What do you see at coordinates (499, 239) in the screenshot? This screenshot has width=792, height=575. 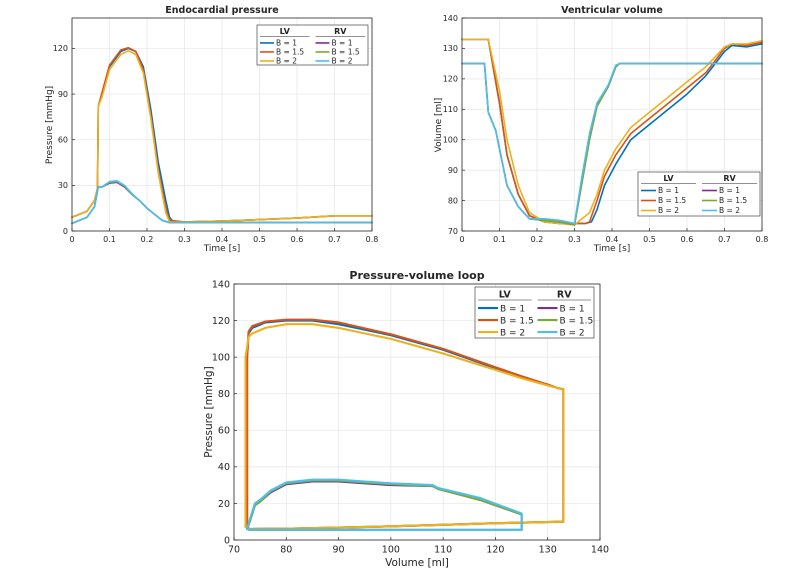 I see `volume-xtick-label: 0.1` at bounding box center [499, 239].